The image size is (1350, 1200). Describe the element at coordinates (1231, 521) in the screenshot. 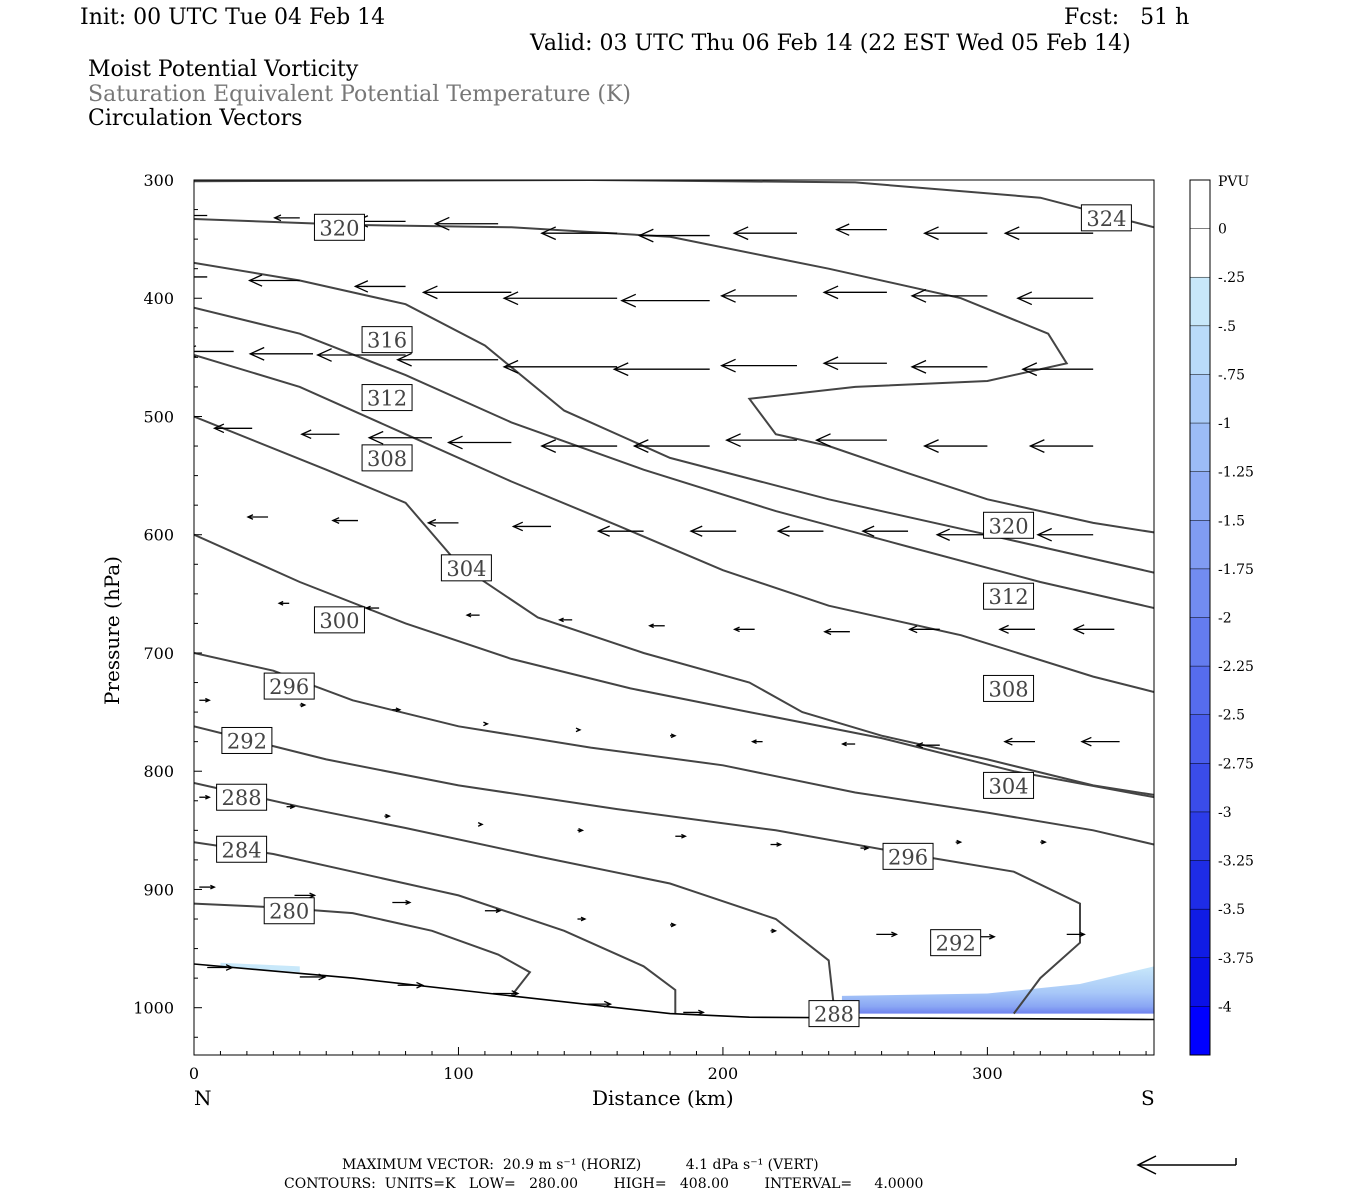

I see `colorbar-label: -1.5` at that location.